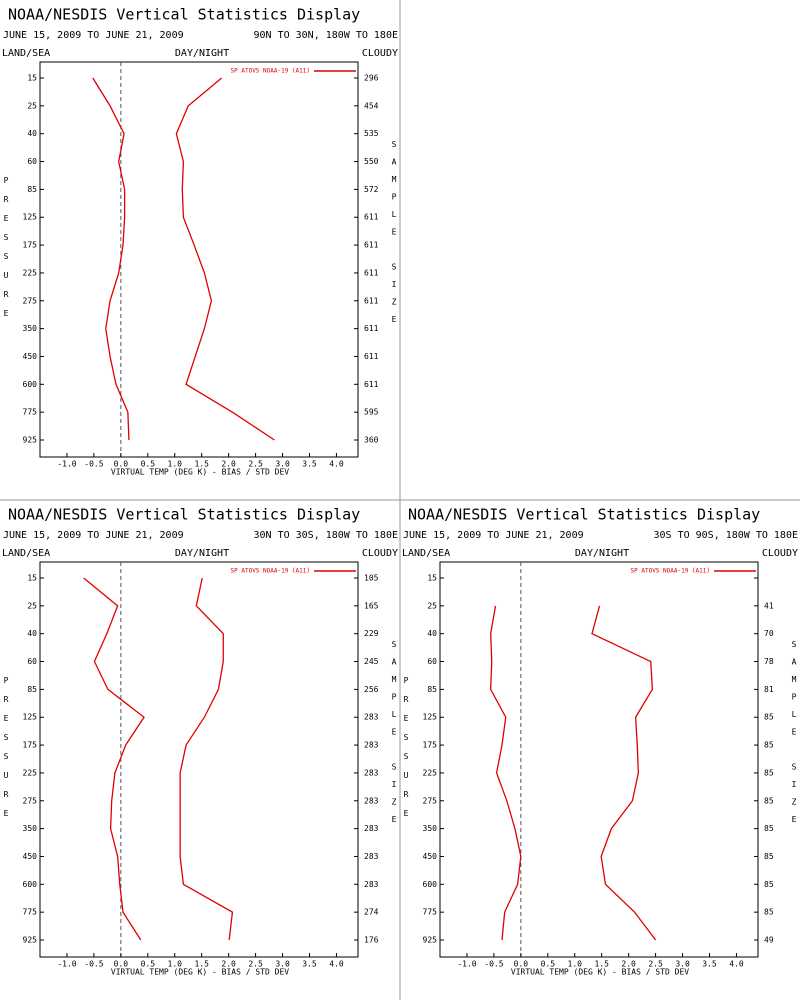 This screenshot has height=1000, width=800. Describe the element at coordinates (769, 940) in the screenshot. I see `sample-size: 49` at that location.